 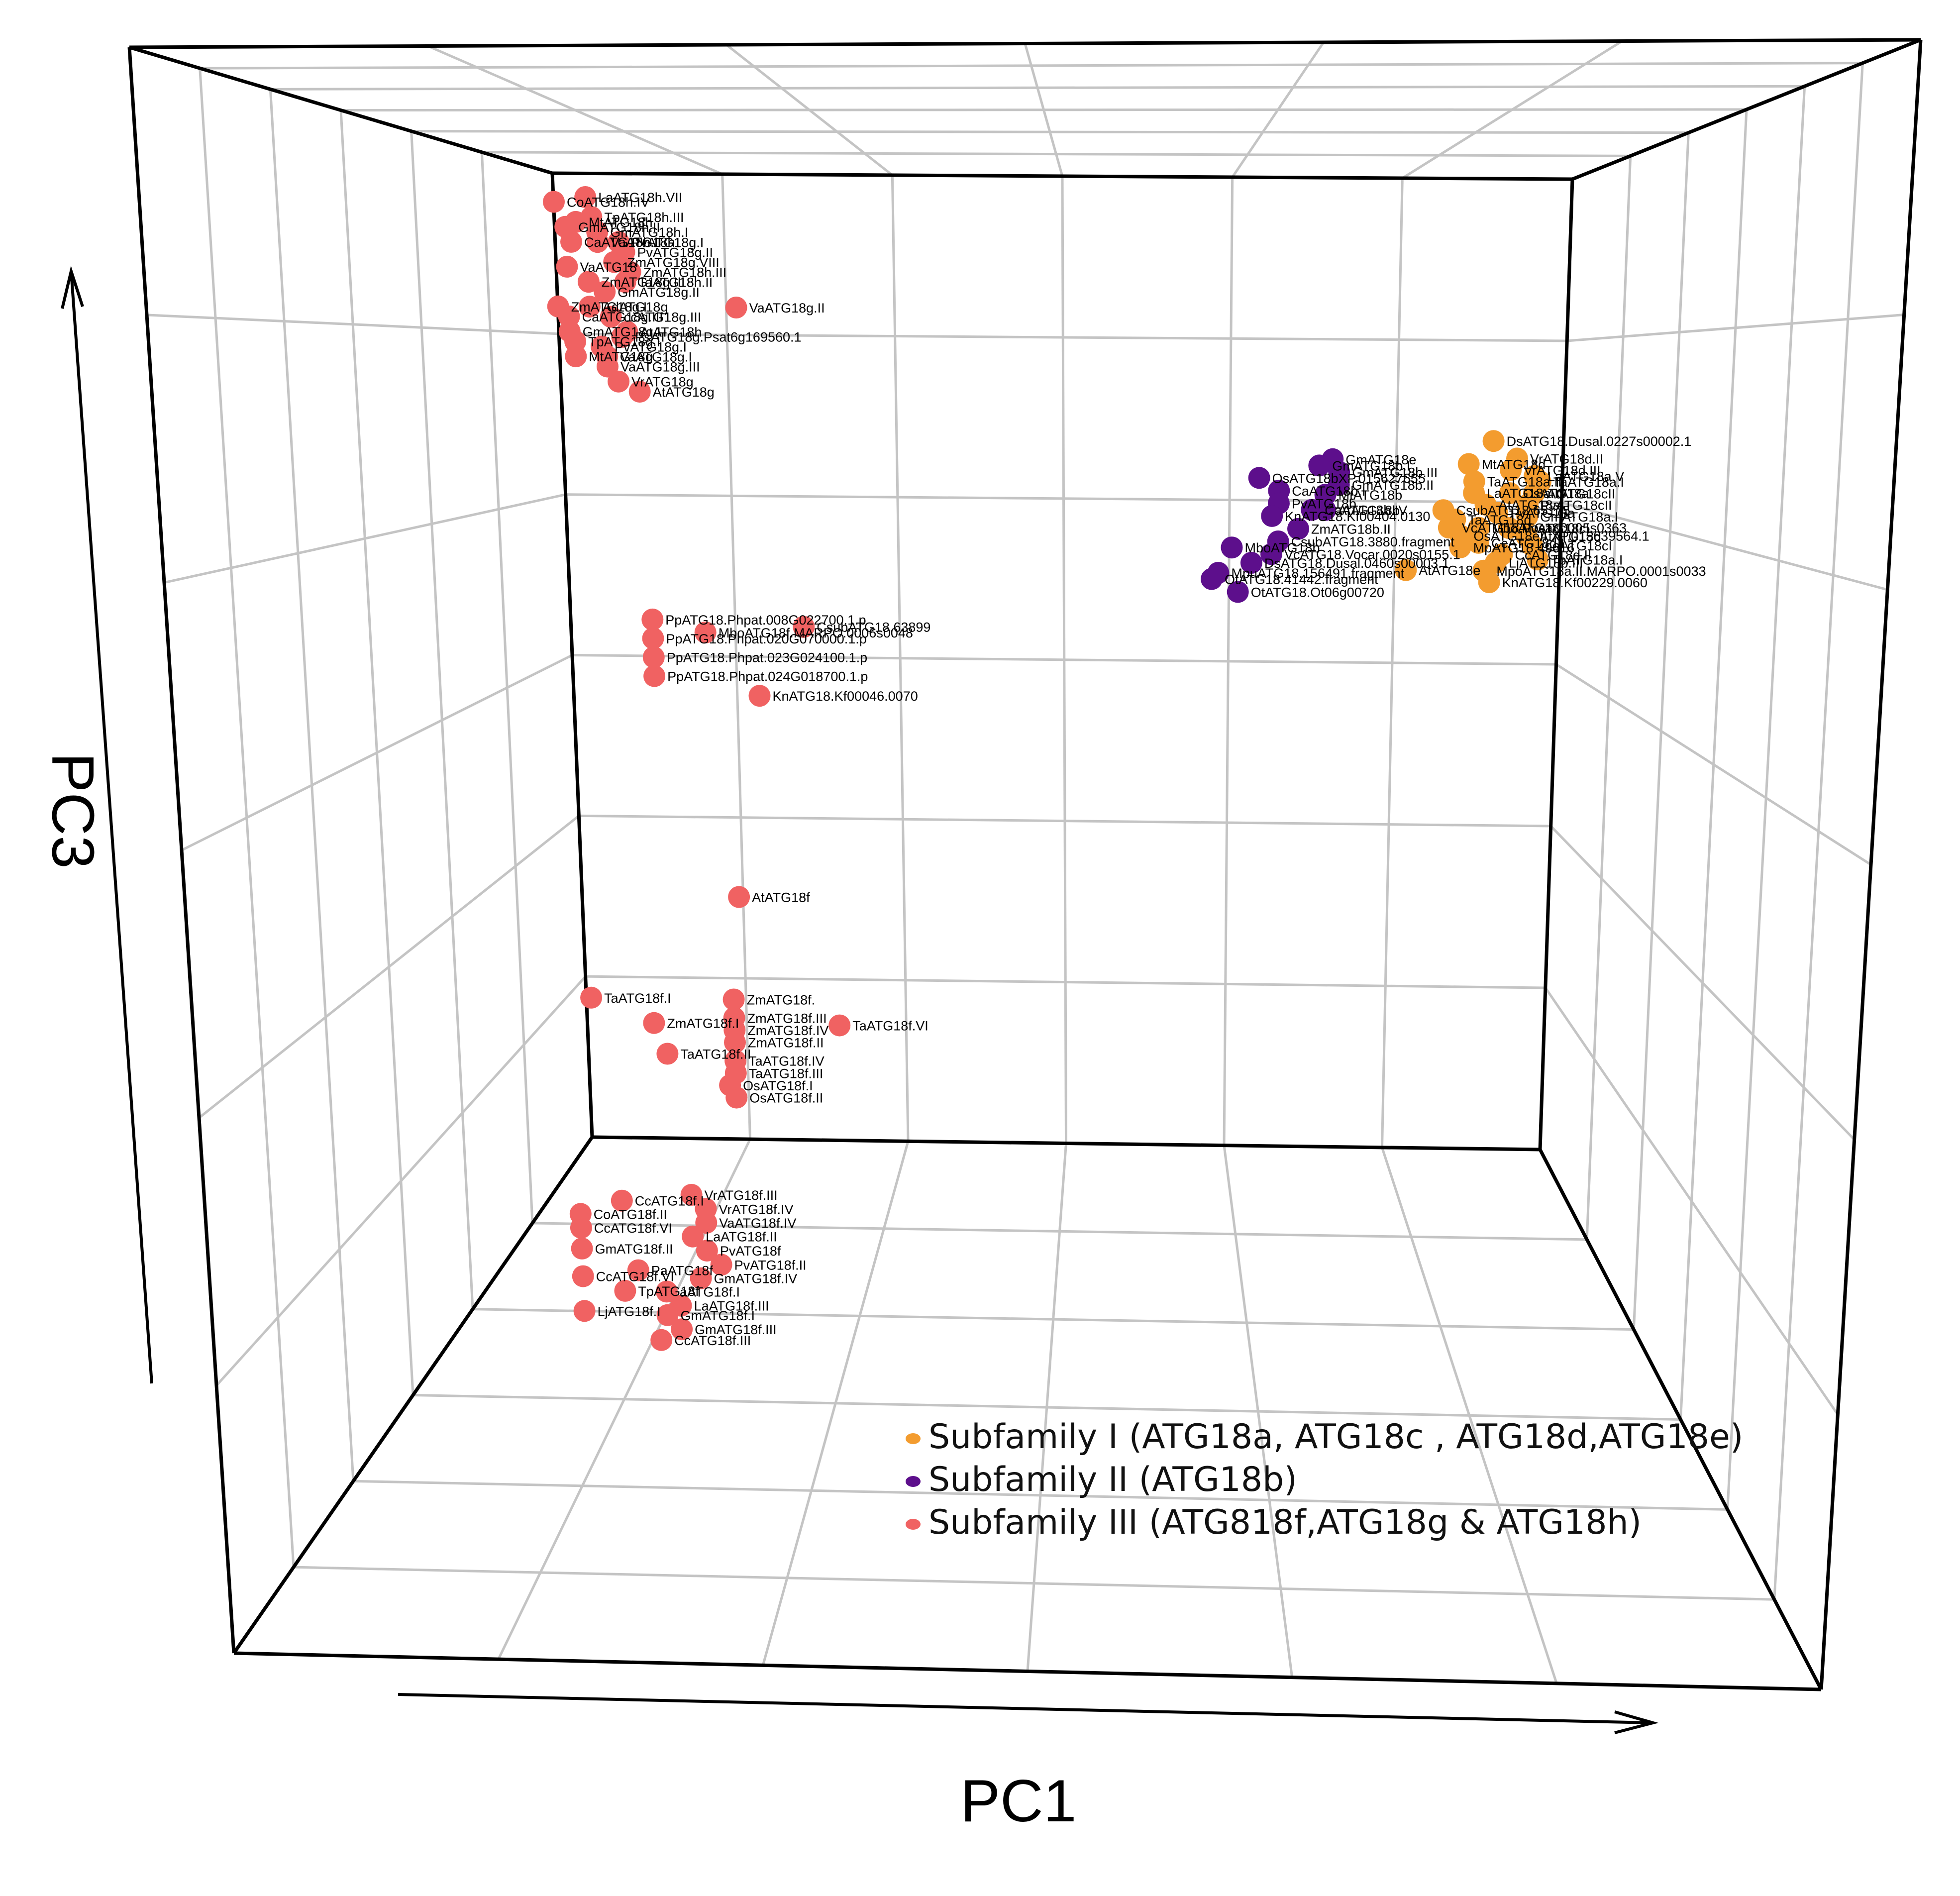 What do you see at coordinates (786, 1043) in the screenshot?
I see `data-point-label: ZmATG18f.II` at bounding box center [786, 1043].